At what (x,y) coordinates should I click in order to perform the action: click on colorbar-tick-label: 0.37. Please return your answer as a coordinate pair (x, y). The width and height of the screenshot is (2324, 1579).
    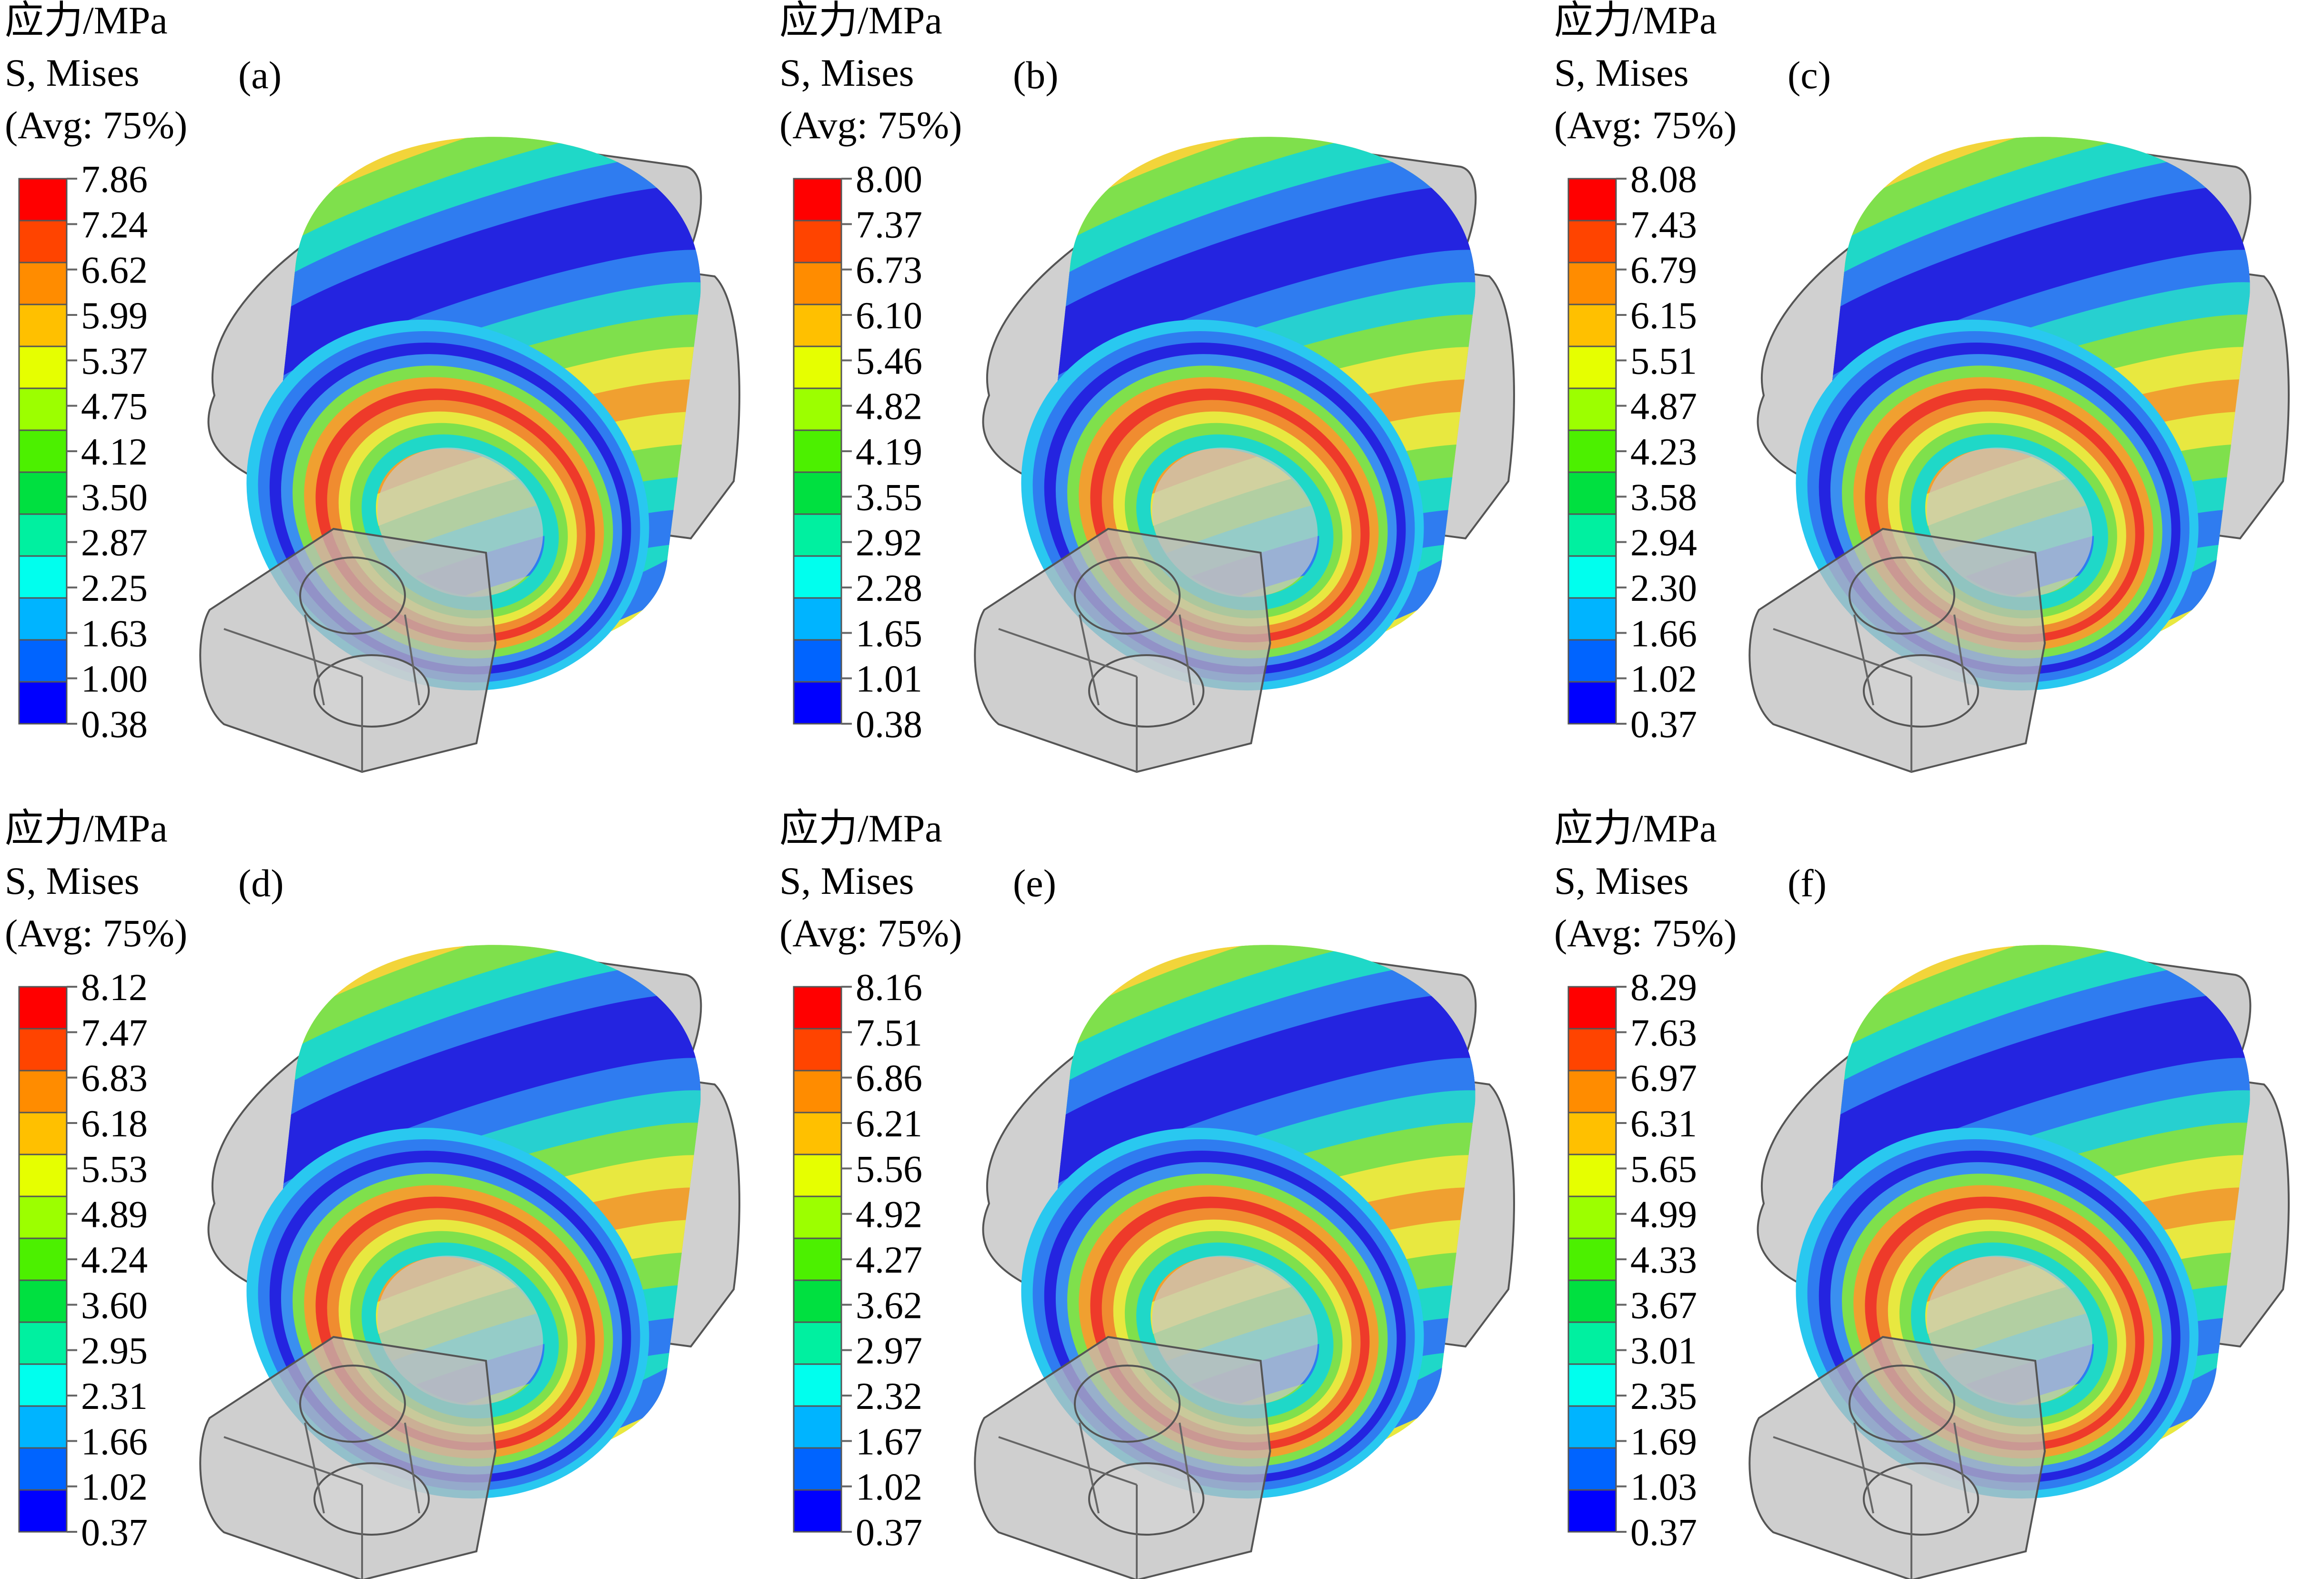
    Looking at the image, I should click on (889, 1533).